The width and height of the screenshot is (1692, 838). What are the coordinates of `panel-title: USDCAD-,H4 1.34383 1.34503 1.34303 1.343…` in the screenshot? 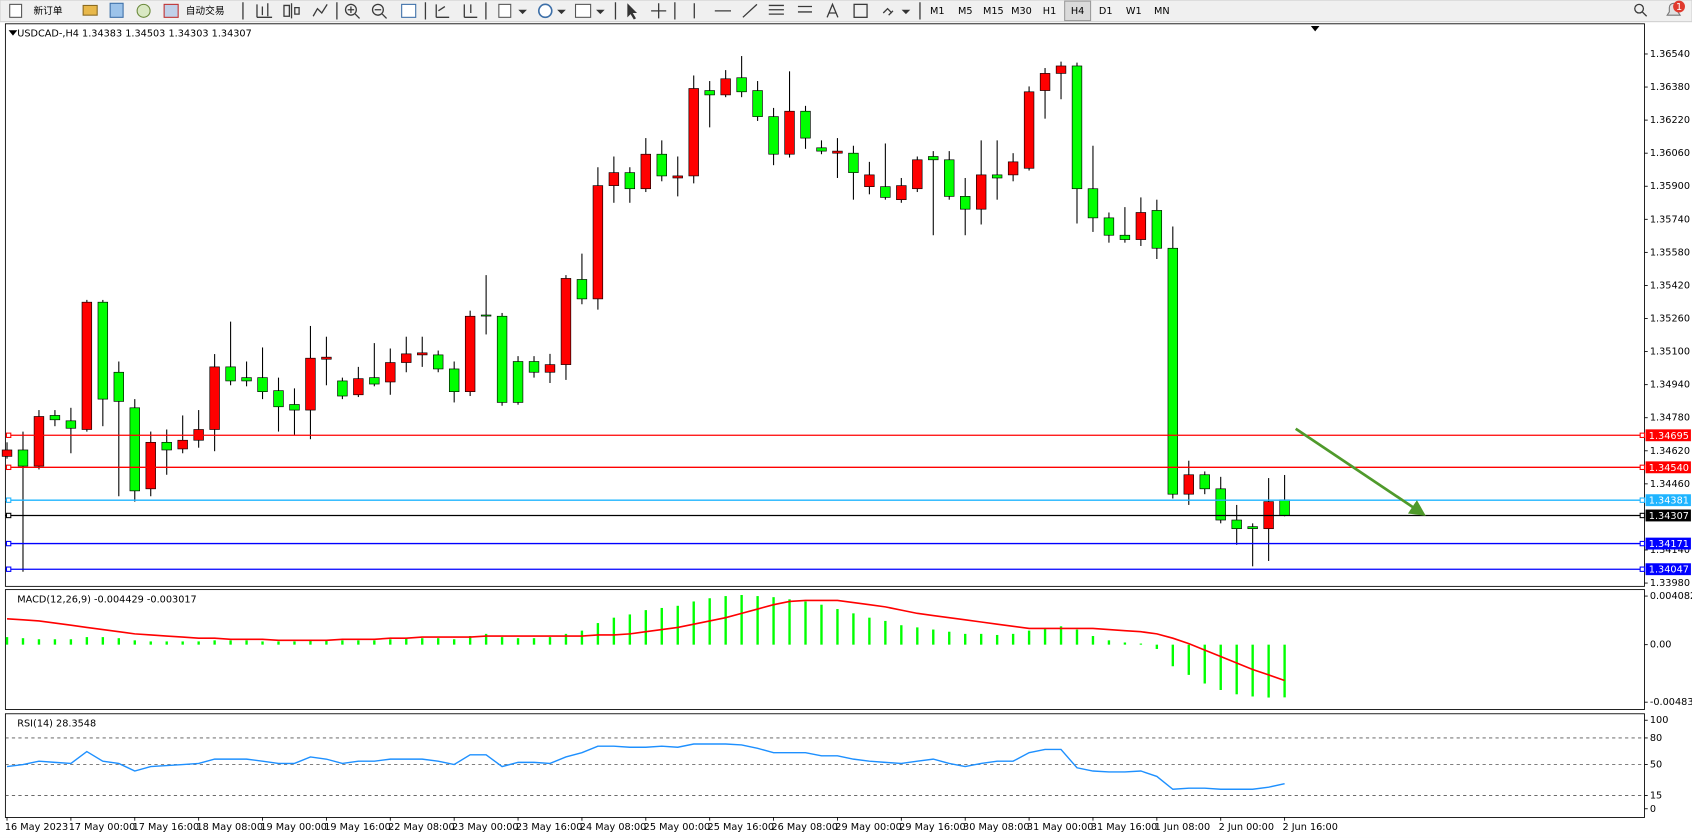 It's located at (134, 34).